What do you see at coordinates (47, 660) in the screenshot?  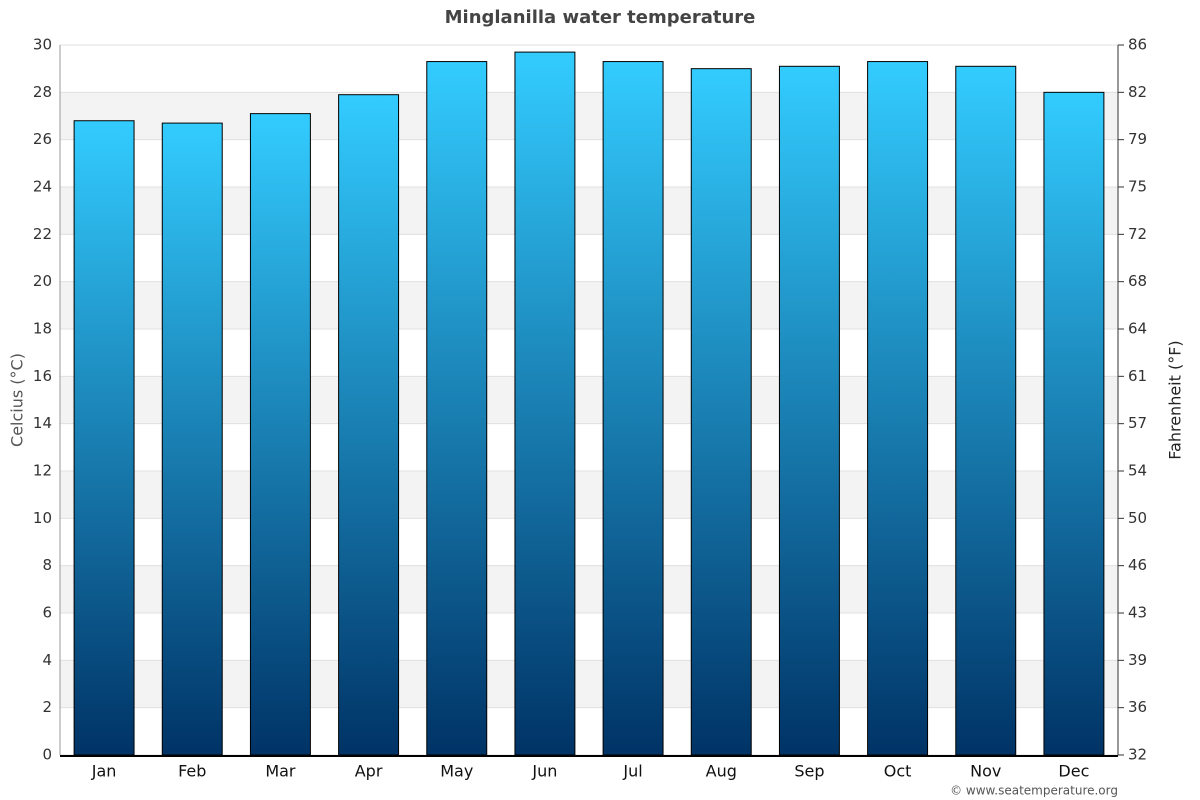 I see `y-tick-label: 4` at bounding box center [47, 660].